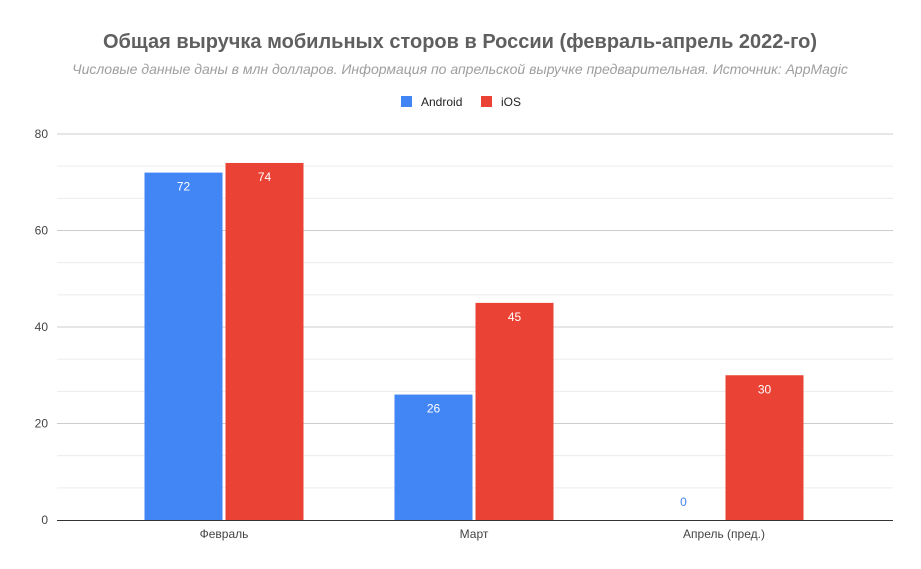 This screenshot has width=921, height=569. What do you see at coordinates (184, 187) in the screenshot?
I see `bar-data-label: 72` at bounding box center [184, 187].